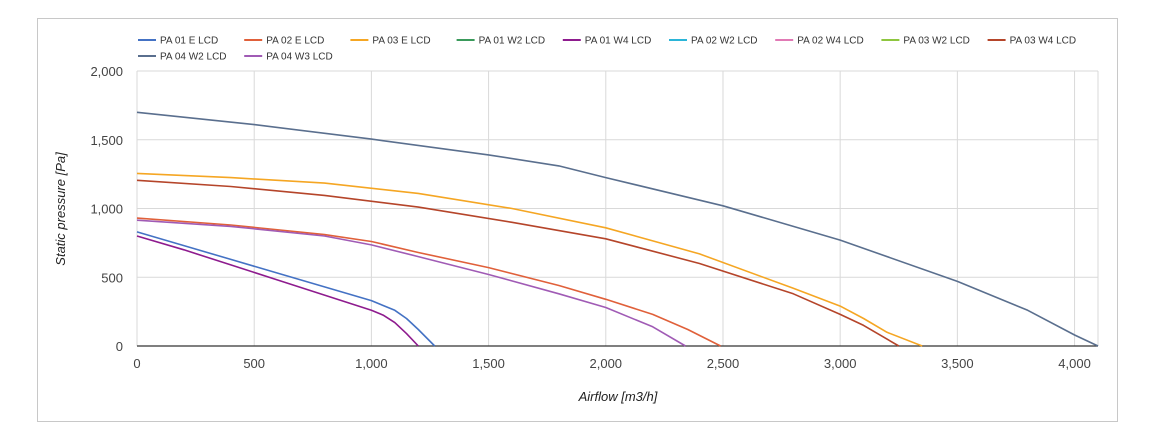 The image size is (1169, 438). Describe the element at coordinates (723, 363) in the screenshot. I see `x-tick-label: 2,500` at that location.